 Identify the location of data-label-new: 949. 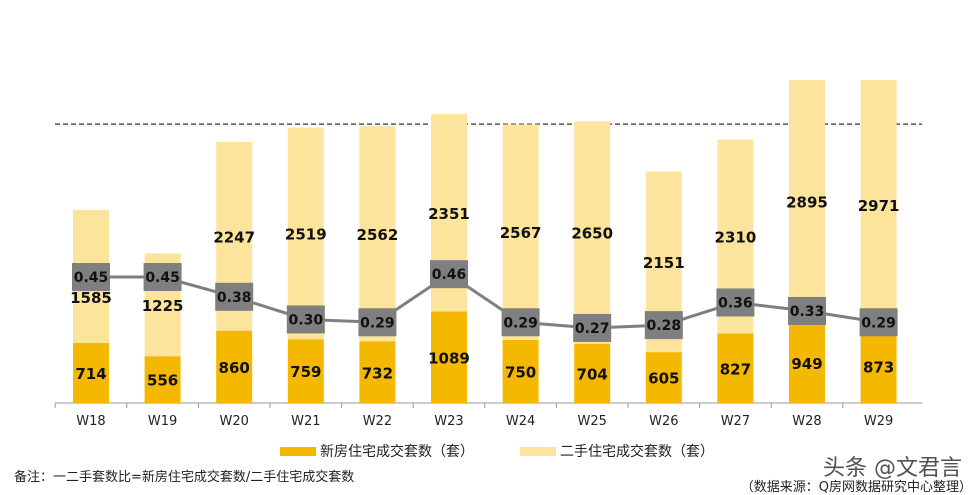
(806, 364).